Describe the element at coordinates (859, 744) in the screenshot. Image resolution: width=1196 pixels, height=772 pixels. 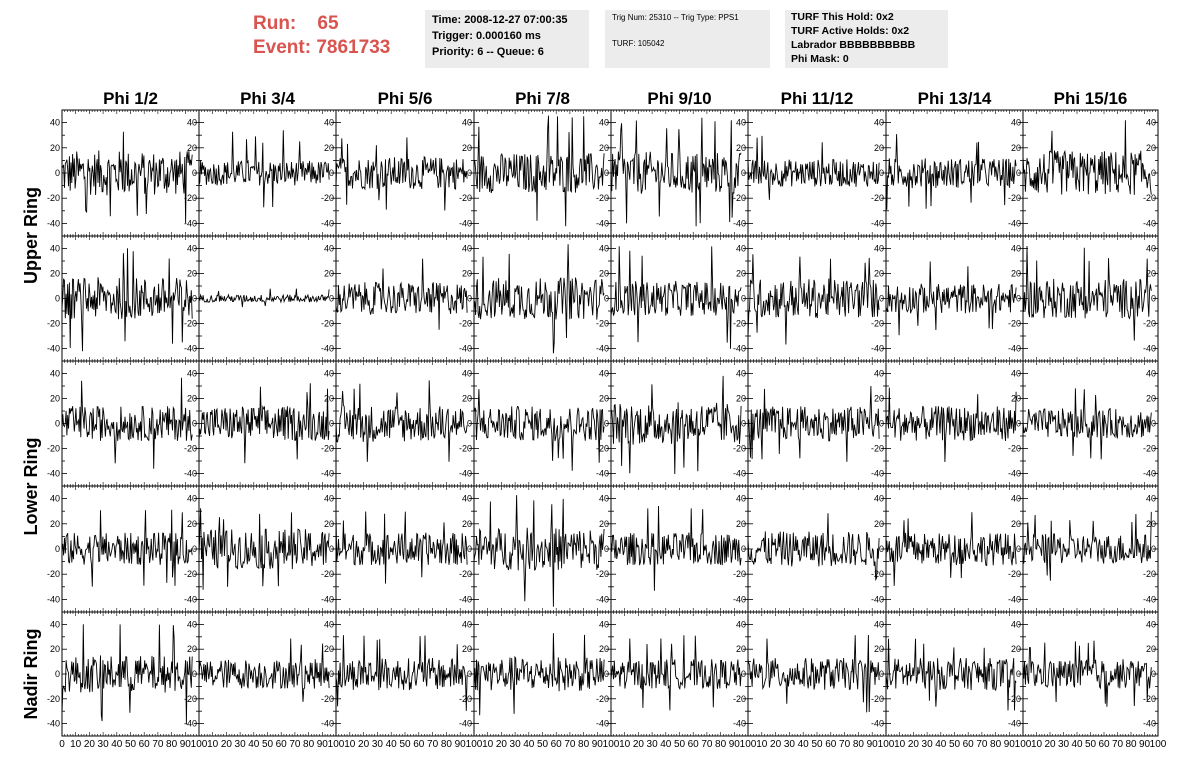
I see `x-tick-label: 80` at that location.